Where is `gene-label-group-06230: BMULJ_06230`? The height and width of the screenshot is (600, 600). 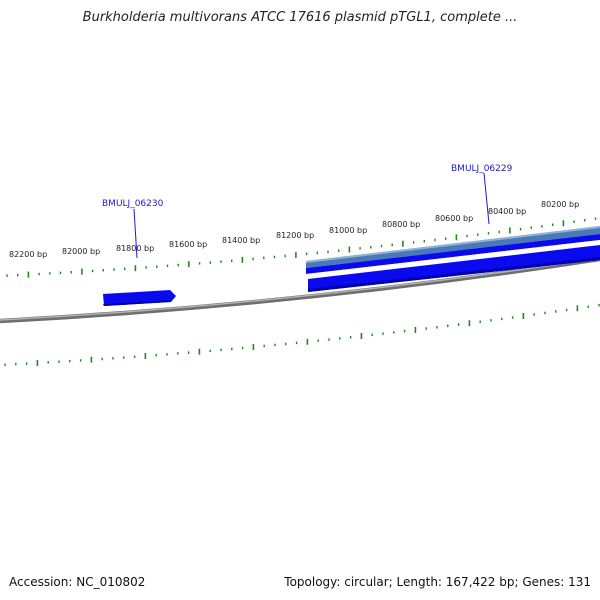 gene-label-group-06230: BMULJ_06230 is located at coordinates (133, 229).